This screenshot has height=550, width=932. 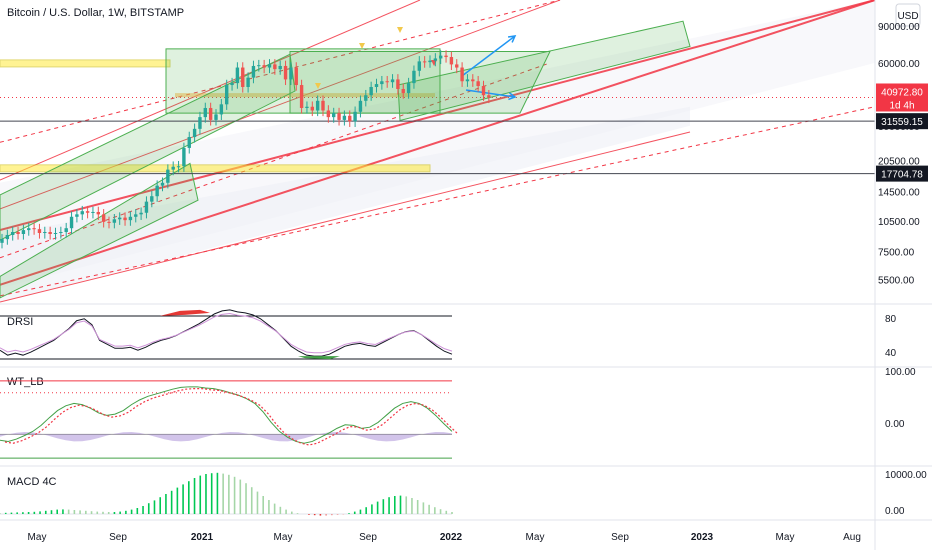 I want to click on arrow-head, so click(x=512, y=39).